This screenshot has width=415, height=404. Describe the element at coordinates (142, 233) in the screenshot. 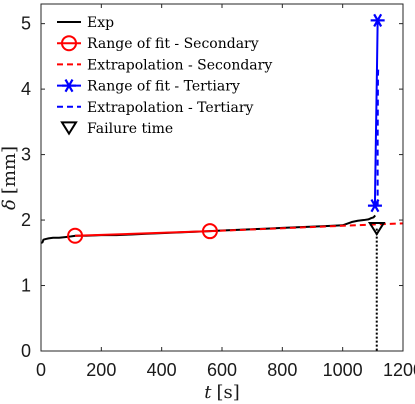

I see `series-range-of-fit-secondary-line` at that location.